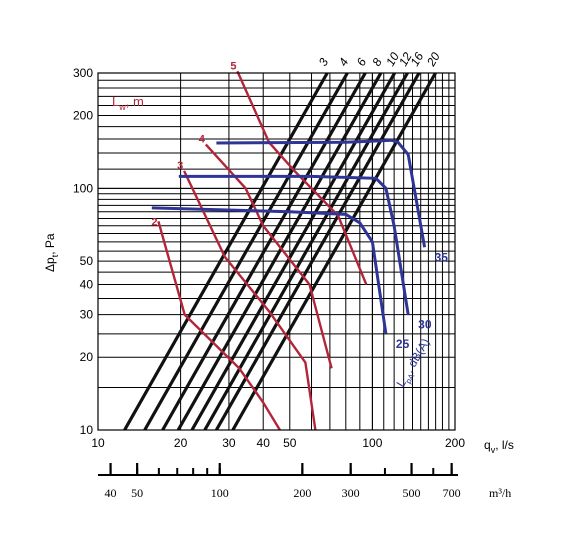 This screenshot has height=549, width=570. I want to click on secondary-tick-label: 700, so click(452, 493).